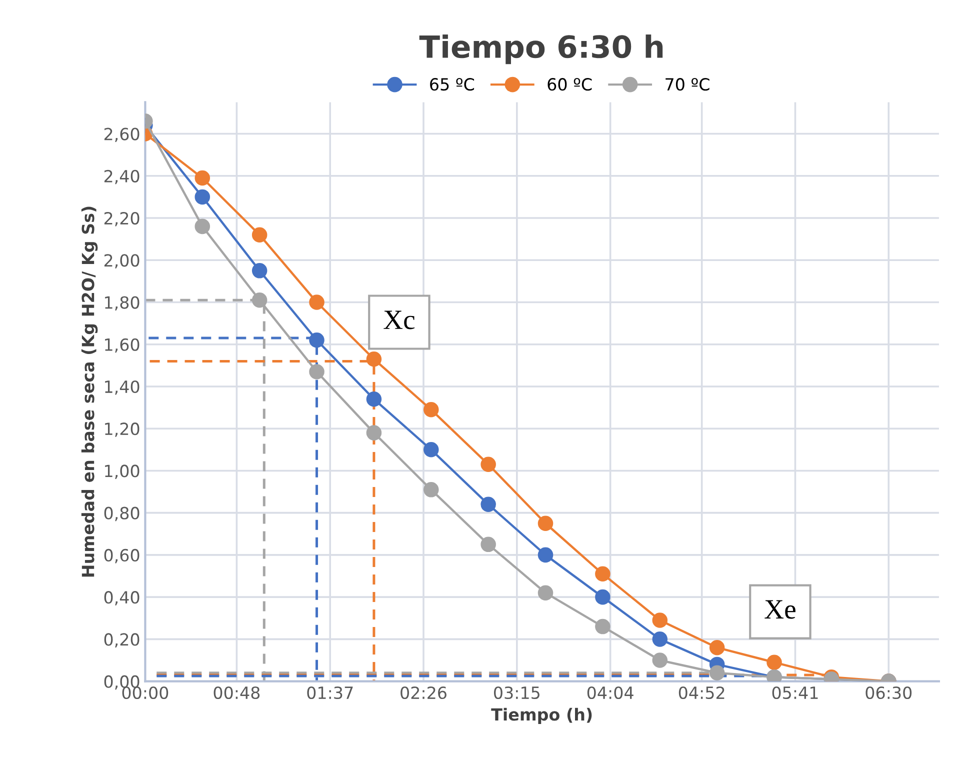 Image resolution: width=968 pixels, height=757 pixels. I want to click on annotation: Xe, so click(780, 609).